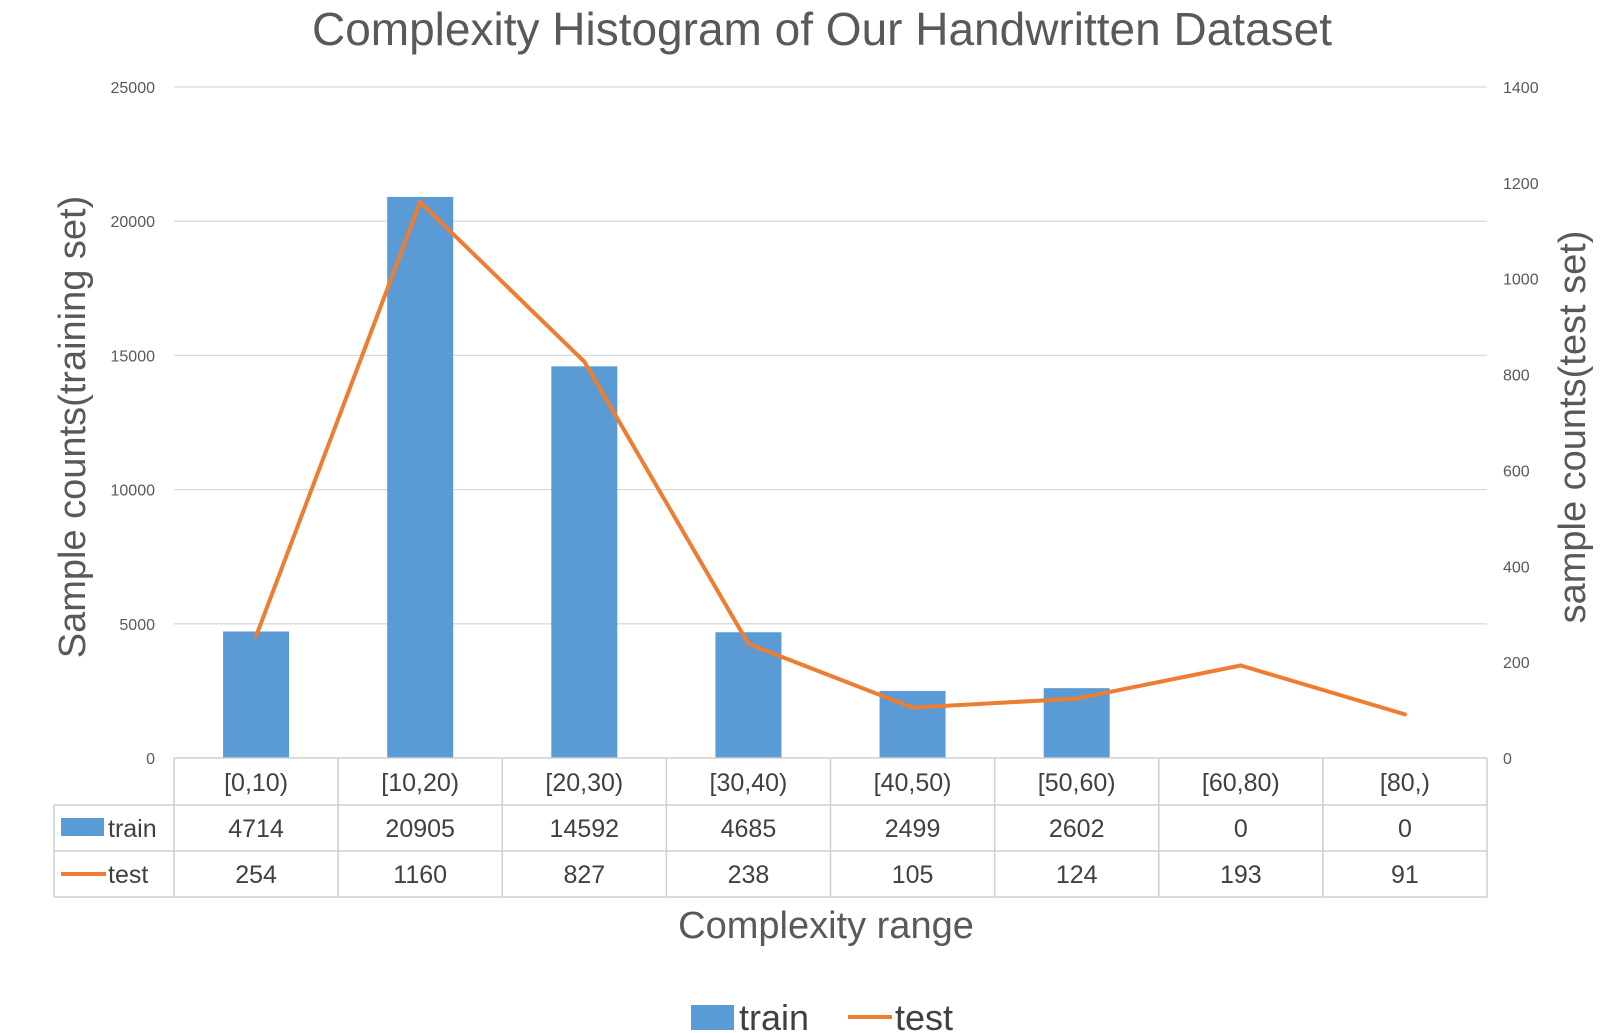  Describe the element at coordinates (1077, 783) in the screenshot. I see `x-tick-label: [50,60)` at that location.